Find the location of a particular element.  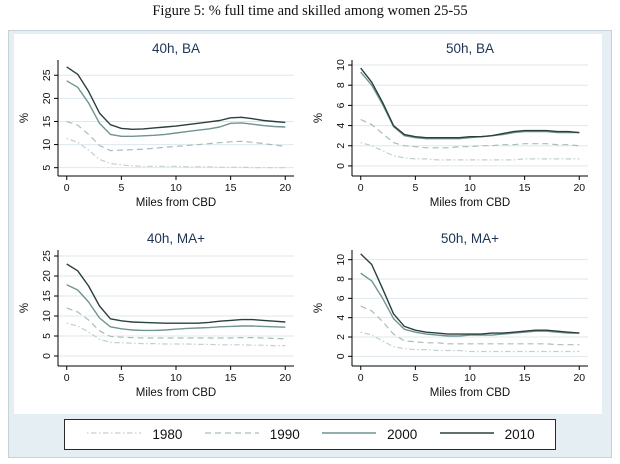

subplot-title: 40h, BA is located at coordinates (176, 48).